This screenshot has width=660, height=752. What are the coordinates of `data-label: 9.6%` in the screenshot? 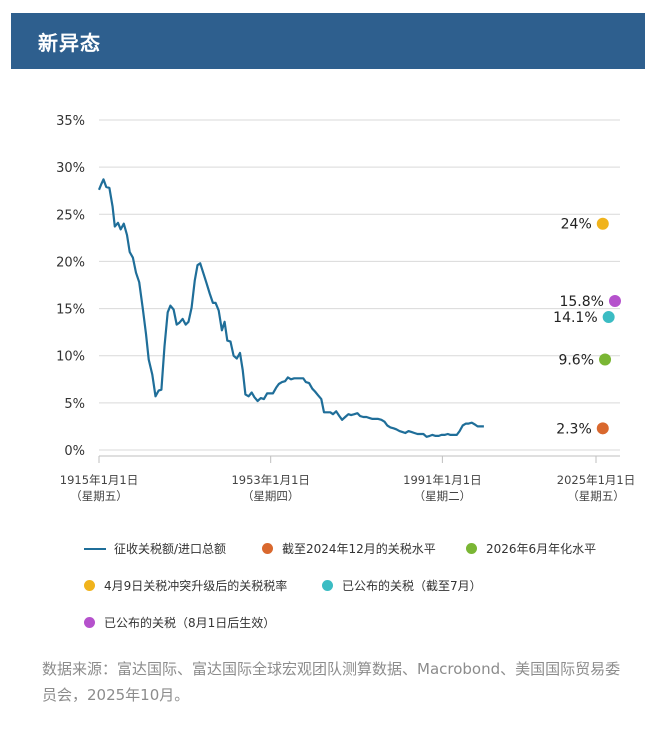 It's located at (576, 360).